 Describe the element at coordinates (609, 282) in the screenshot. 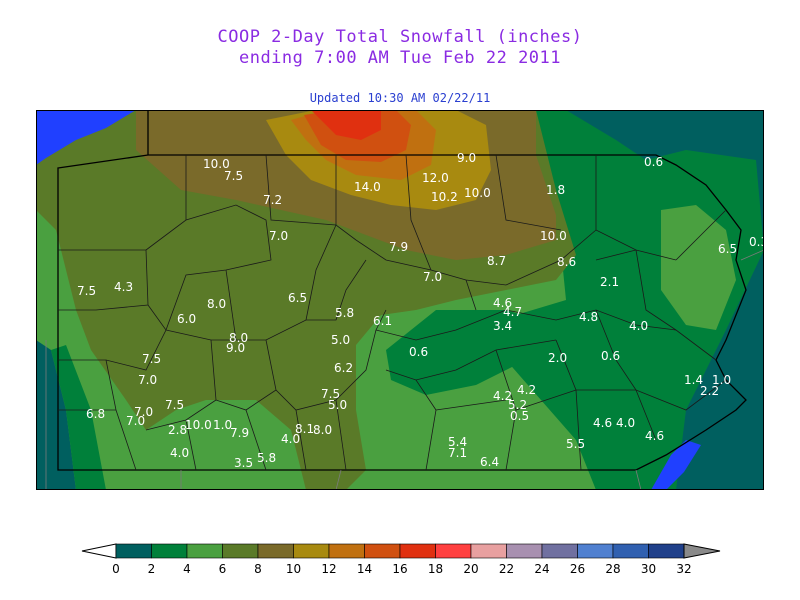

I see `station-value-18: 2.1` at that location.